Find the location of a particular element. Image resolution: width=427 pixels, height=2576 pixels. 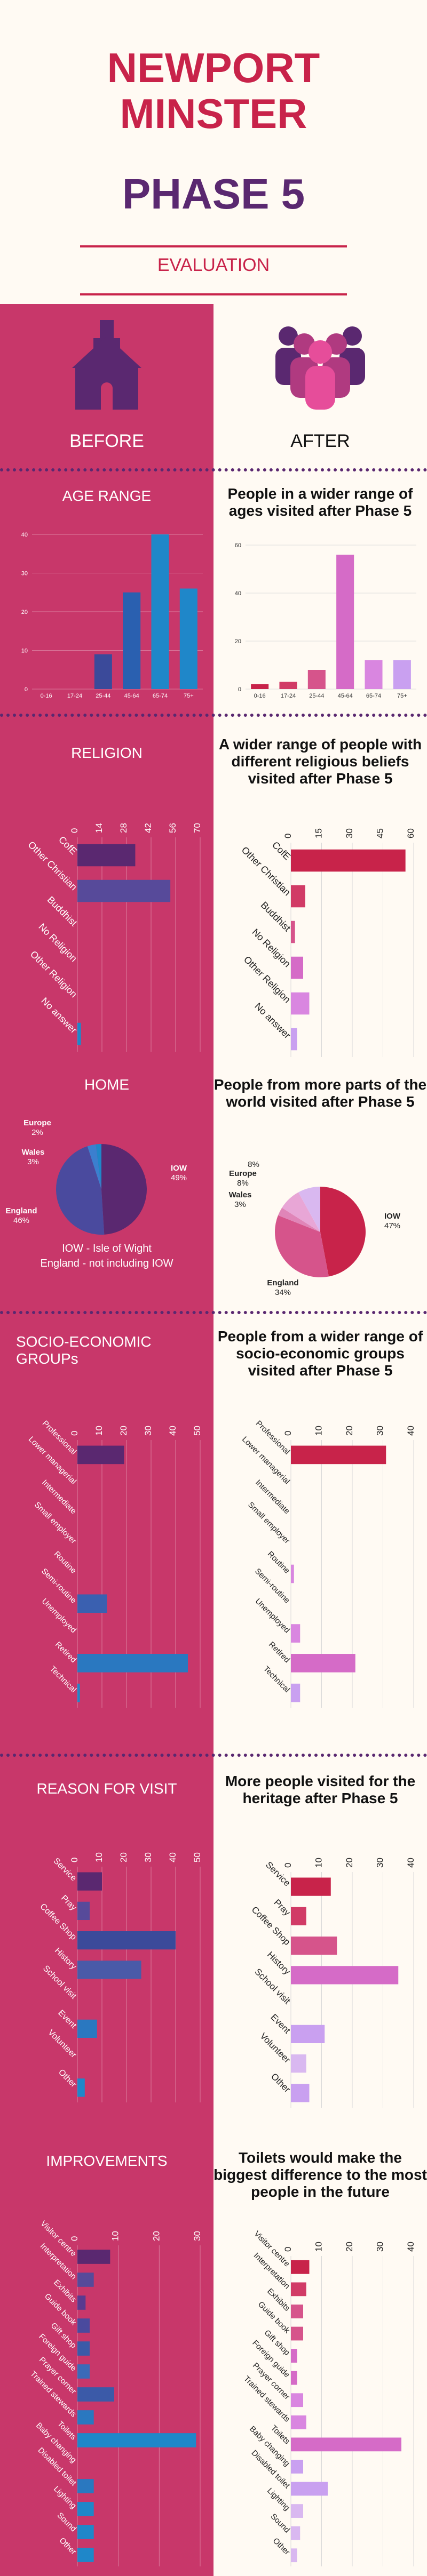

age-before-chart: 0 10 20 30 40 0-16 17-24 25-44 45-64 65-74 75+ is located at coordinates (112, 615).